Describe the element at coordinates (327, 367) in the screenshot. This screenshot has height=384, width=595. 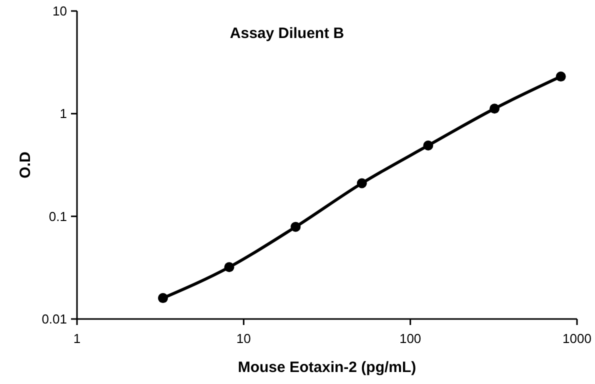
I see `x-axis-title: Mouse Eotaxin-2 (pg/mL)` at that location.